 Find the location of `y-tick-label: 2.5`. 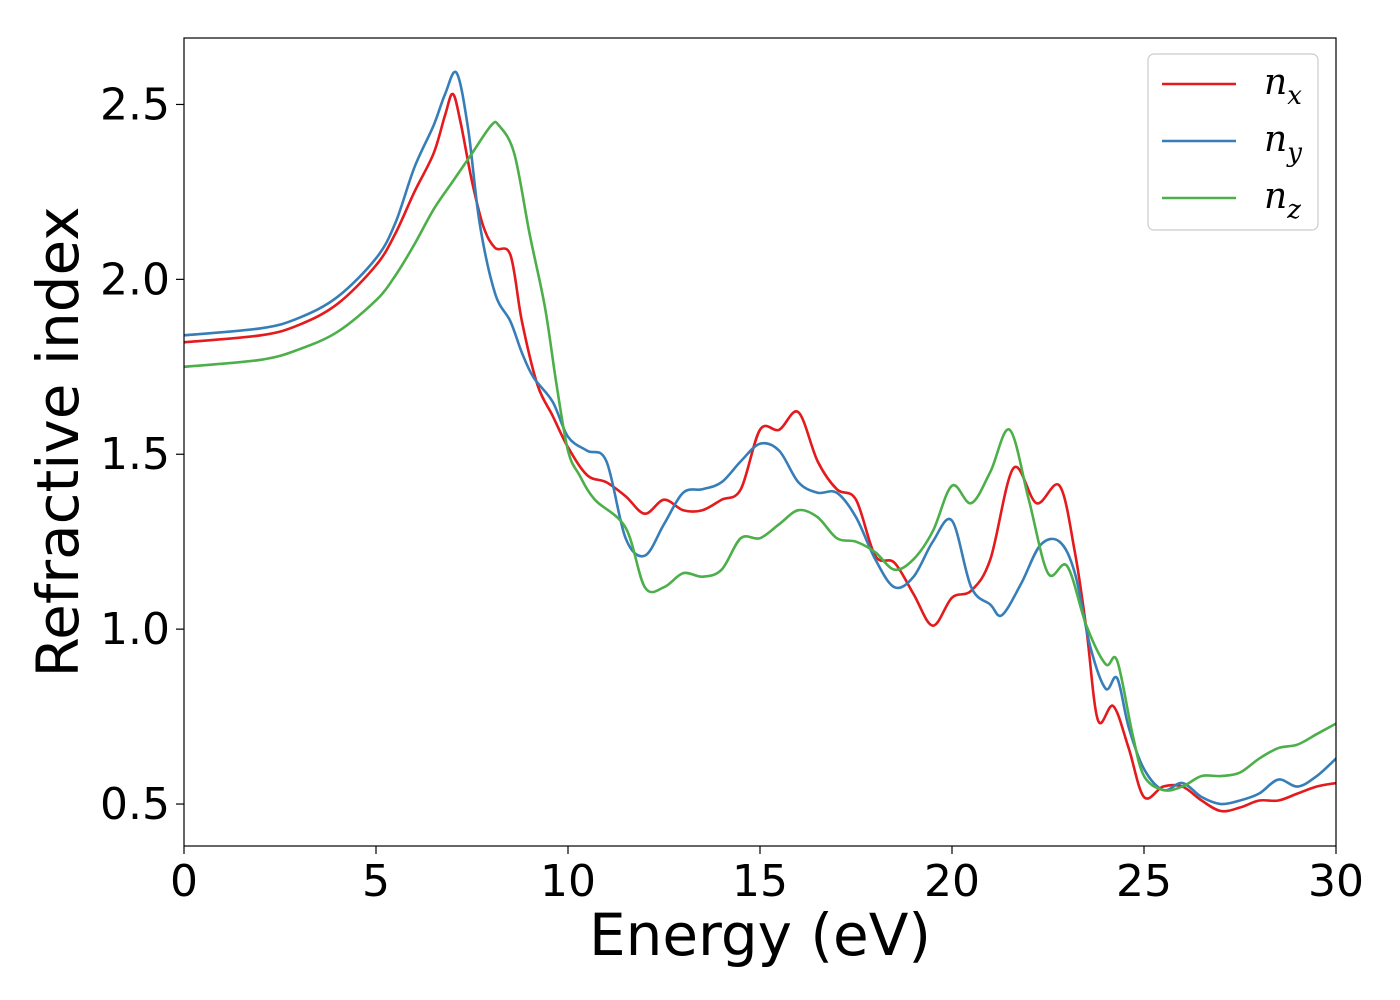

y-tick-label: 2.5 is located at coordinates (135, 104).